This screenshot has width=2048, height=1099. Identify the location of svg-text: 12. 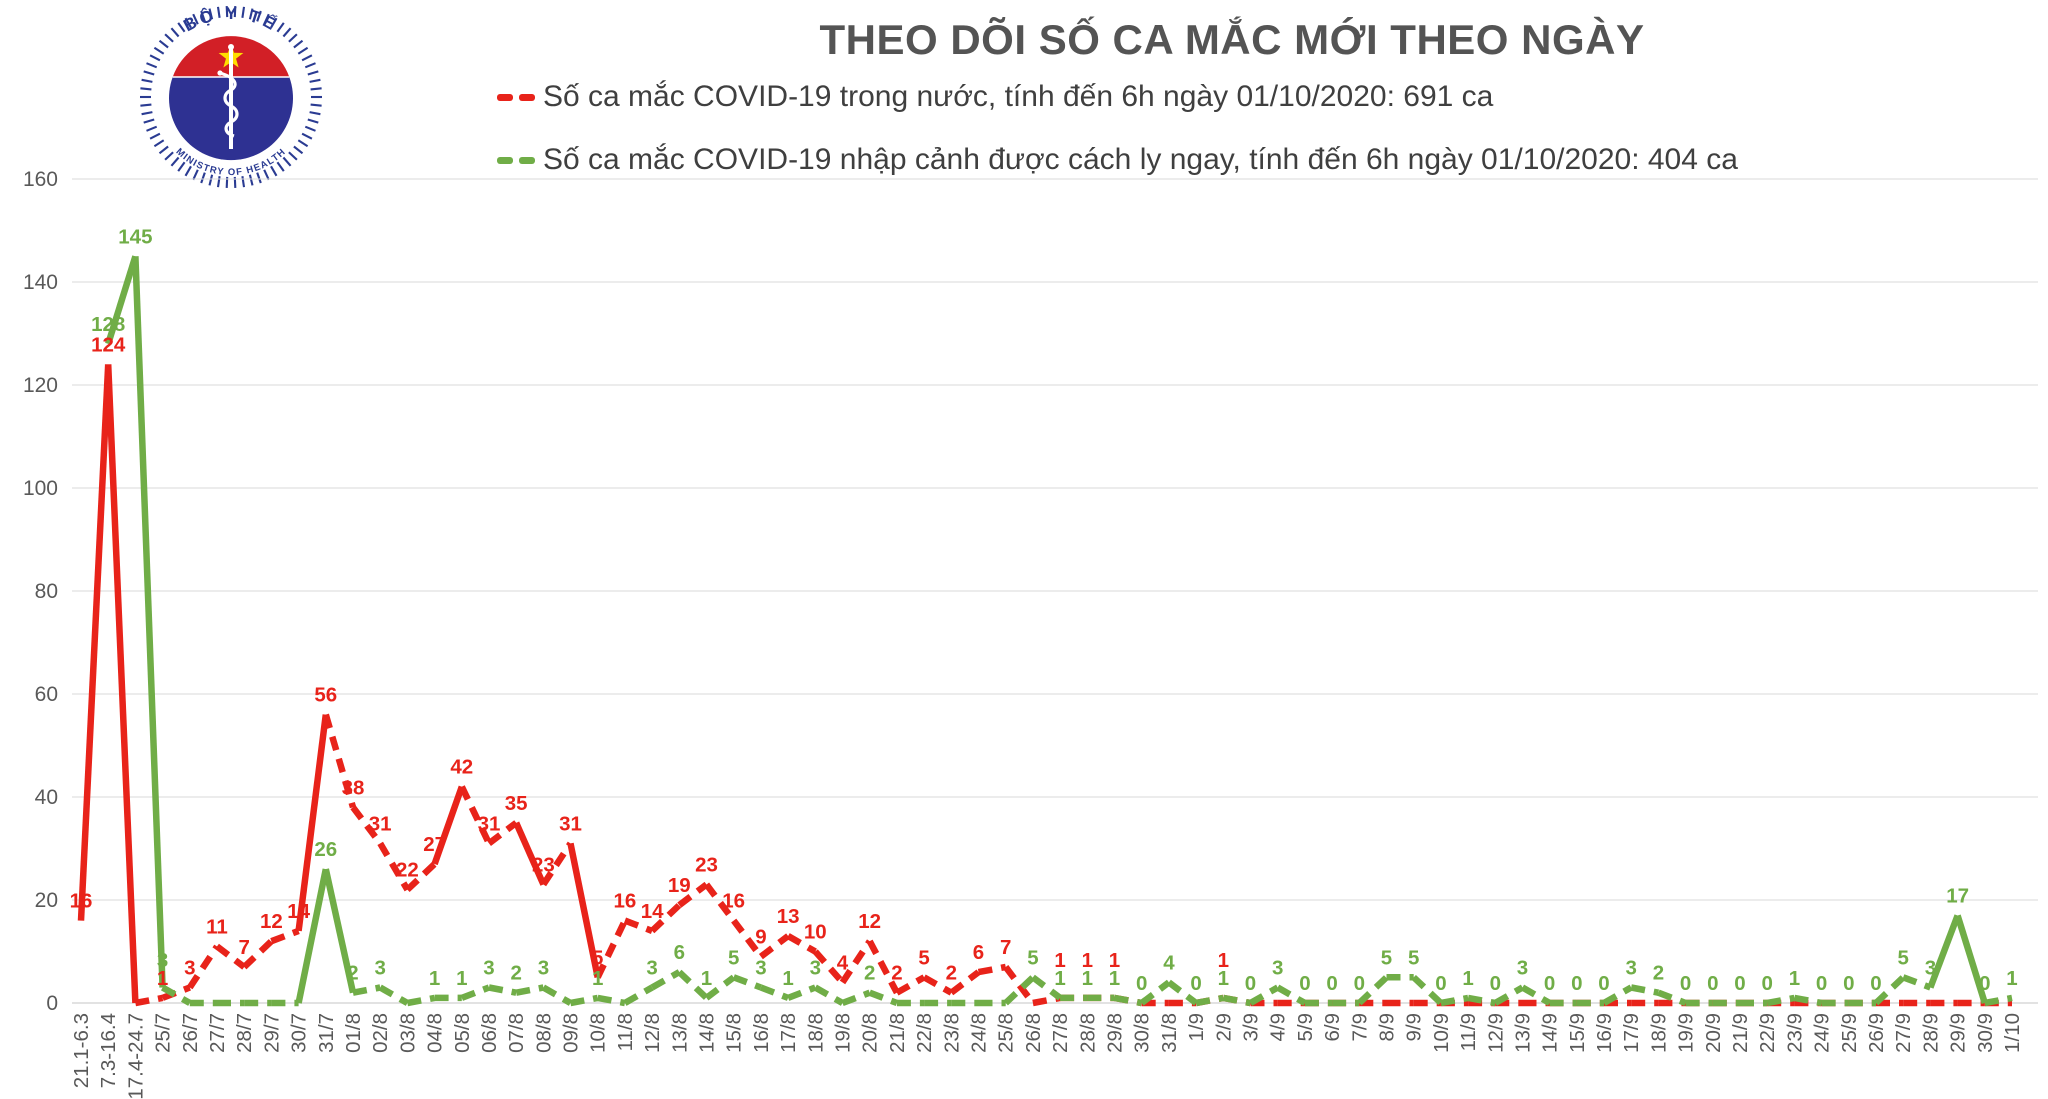
(869, 921).